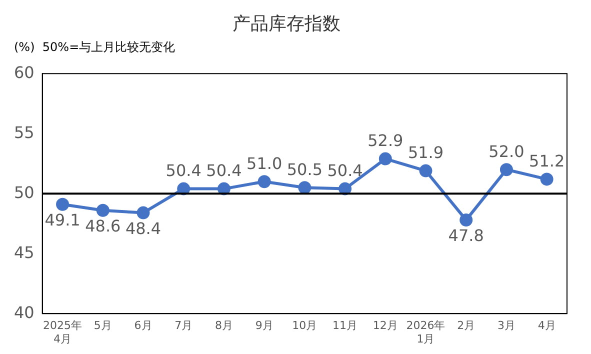 The image size is (591, 354). Describe the element at coordinates (547, 325) in the screenshot. I see `x-tick-label: 4月` at that location.